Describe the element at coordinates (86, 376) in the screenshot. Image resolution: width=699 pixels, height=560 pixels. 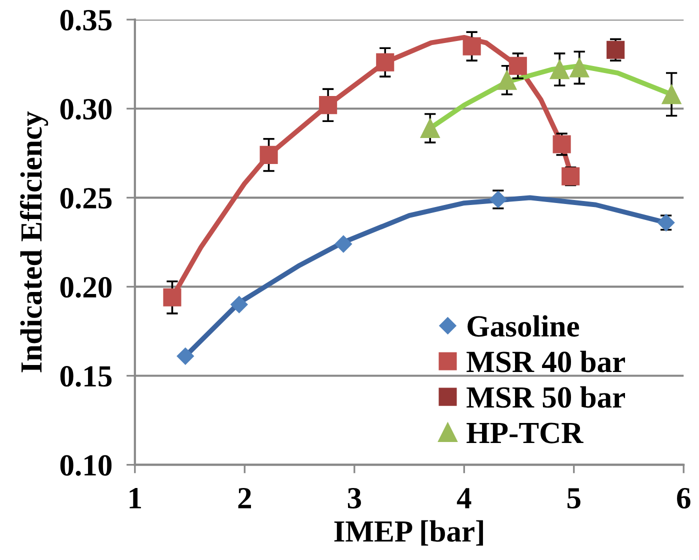
I see `y-tick-label: 0.15` at that location.